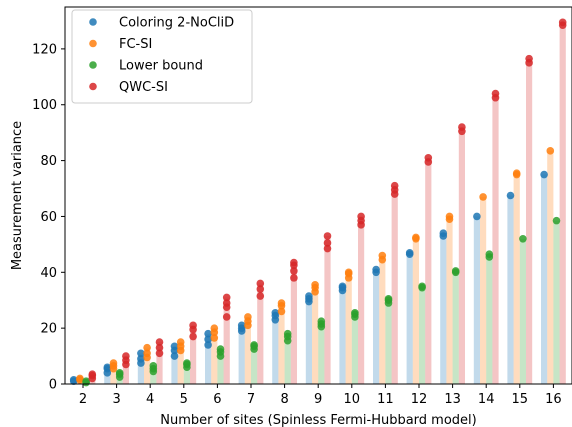 This screenshot has height=427, width=572. Describe the element at coordinates (419, 399) in the screenshot. I see `x-tick-label-12: 12` at that location.